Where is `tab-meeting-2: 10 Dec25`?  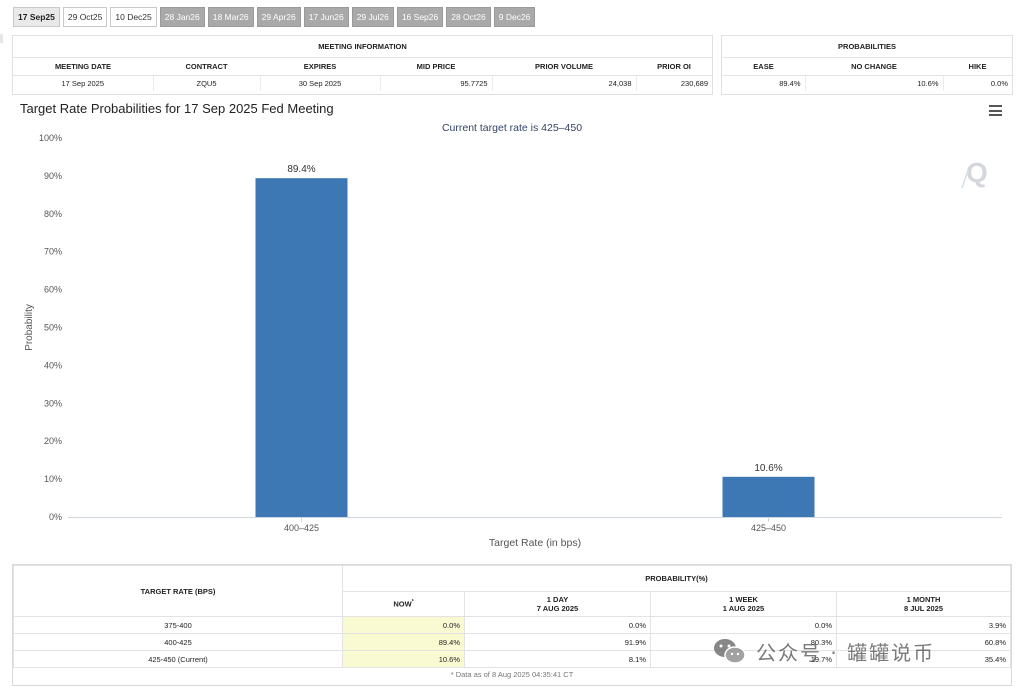 tab-meeting-2: 10 Dec25 is located at coordinates (133, 17).